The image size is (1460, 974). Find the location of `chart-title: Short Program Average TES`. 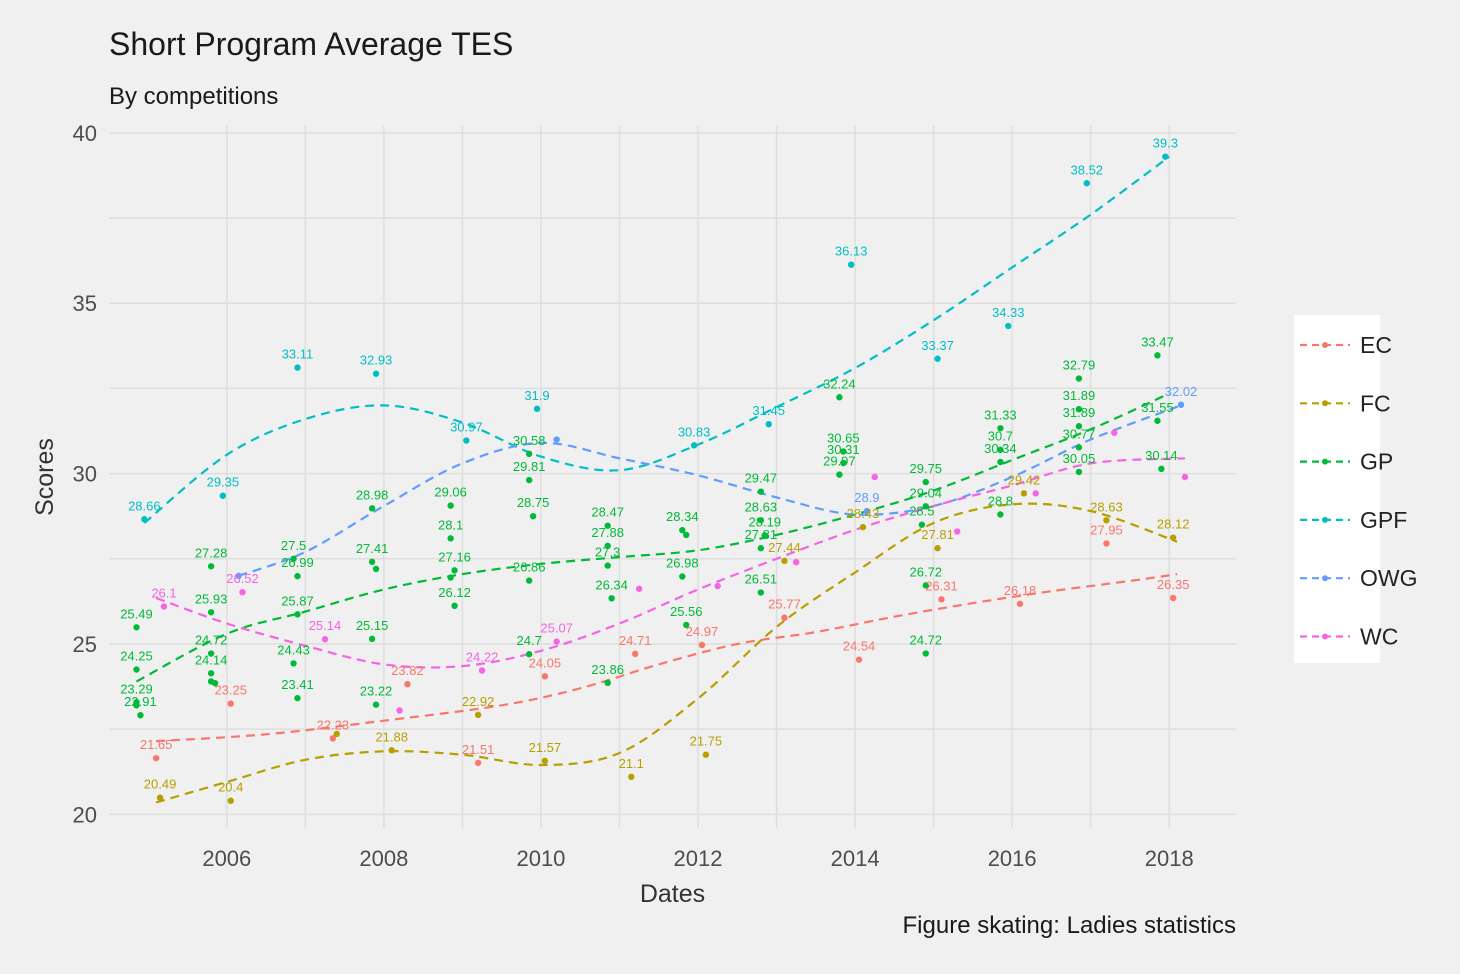

chart-title: Short Program Average TES is located at coordinates (311, 44).